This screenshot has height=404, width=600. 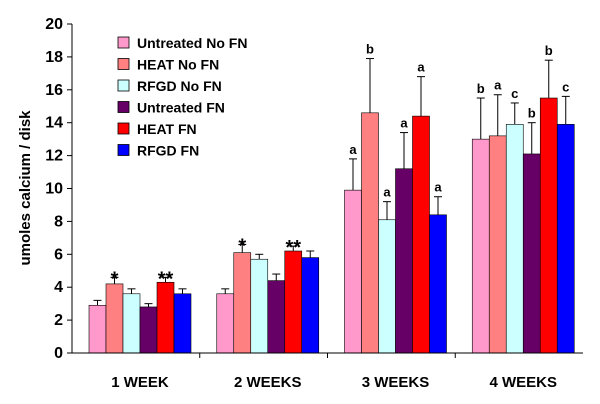 I want to click on y-axis: 0 2 4 6 8 10 12 14 16 18 20, so click(x=59, y=189).